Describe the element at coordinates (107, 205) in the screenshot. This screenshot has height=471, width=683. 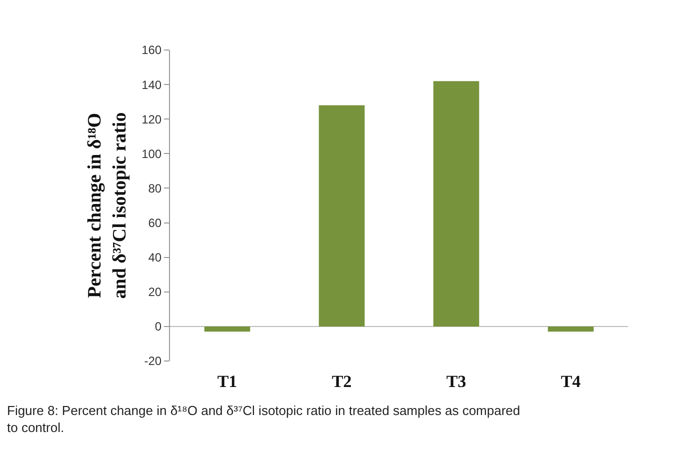
I see `y-axis-title: Percent change in δ¹⁸O and δ³⁷Cl isotopic ratio` at that location.